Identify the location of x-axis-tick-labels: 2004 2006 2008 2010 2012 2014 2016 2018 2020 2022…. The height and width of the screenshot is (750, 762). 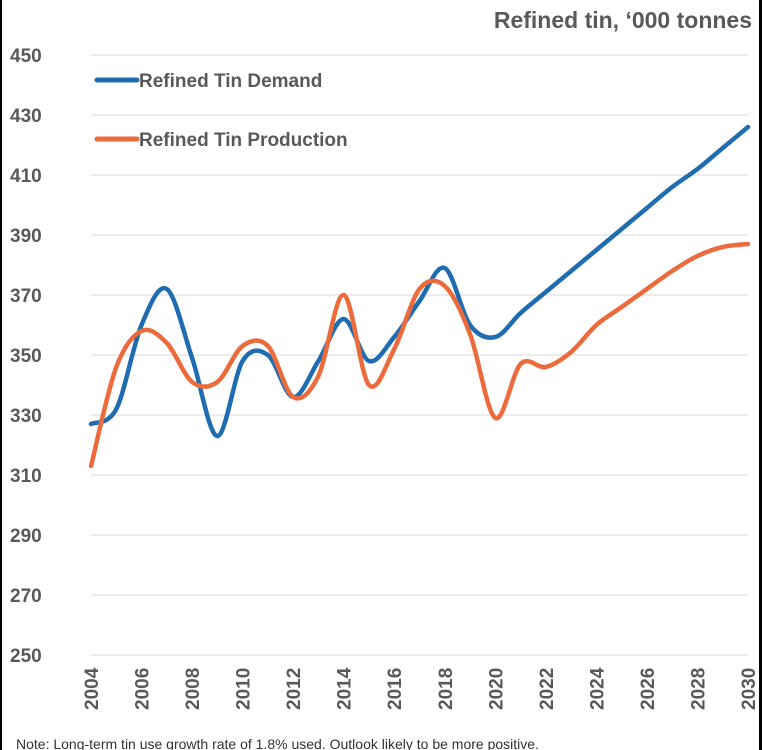
(421, 688).